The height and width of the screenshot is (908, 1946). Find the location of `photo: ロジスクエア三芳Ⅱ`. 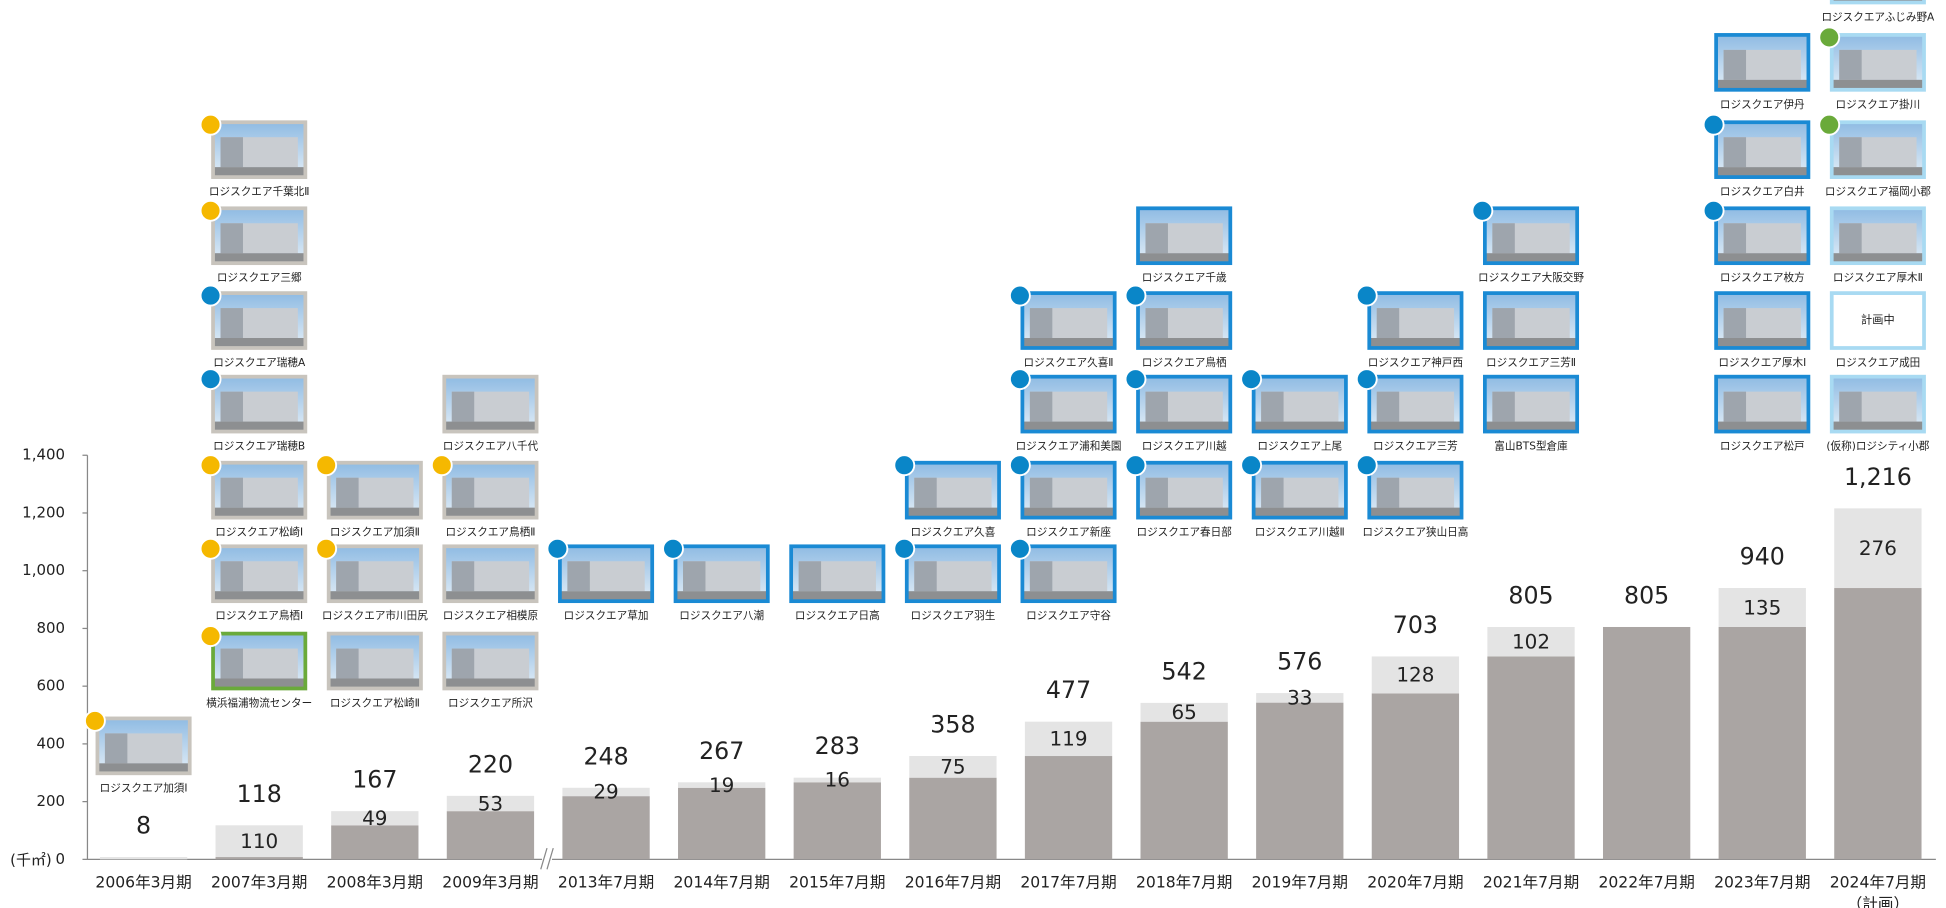

photo: ロジスクエア三芳Ⅱ is located at coordinates (1531, 330).